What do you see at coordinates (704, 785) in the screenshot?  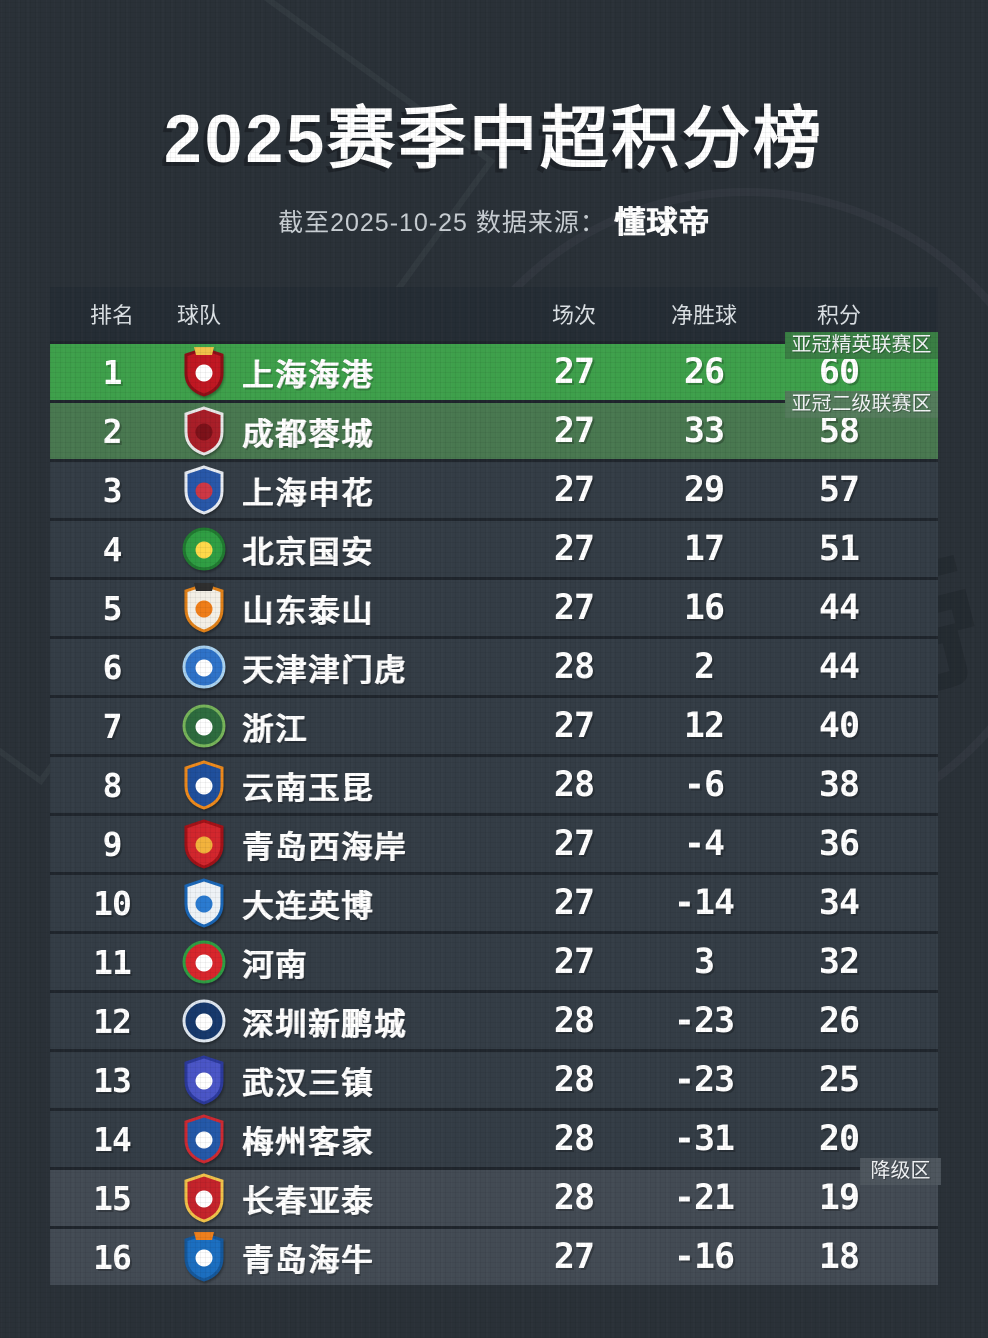 I see `goal-difference-value: -6` at bounding box center [704, 785].